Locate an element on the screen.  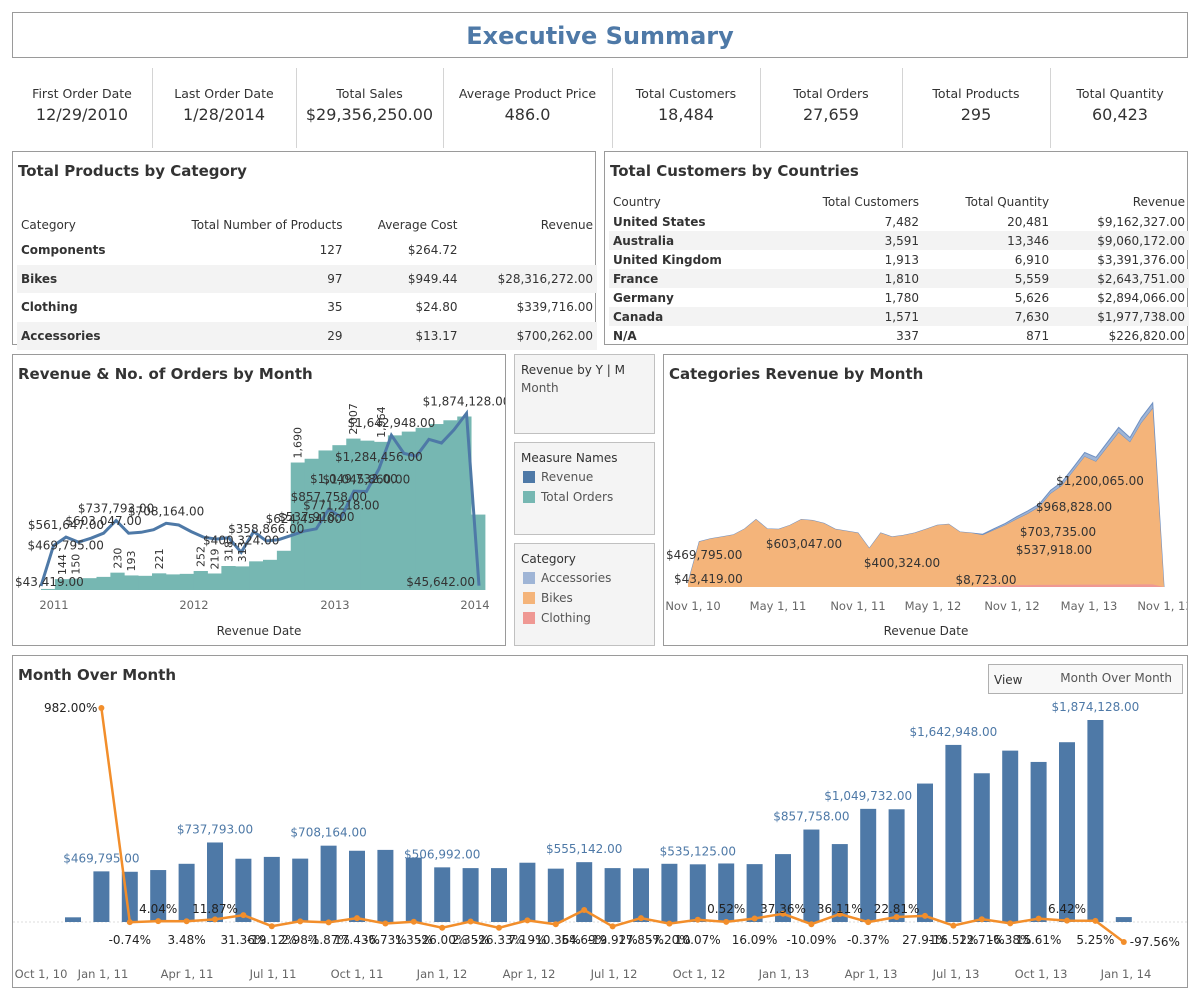
x-tick-label: May 1, 13 is located at coordinates (1089, 606).